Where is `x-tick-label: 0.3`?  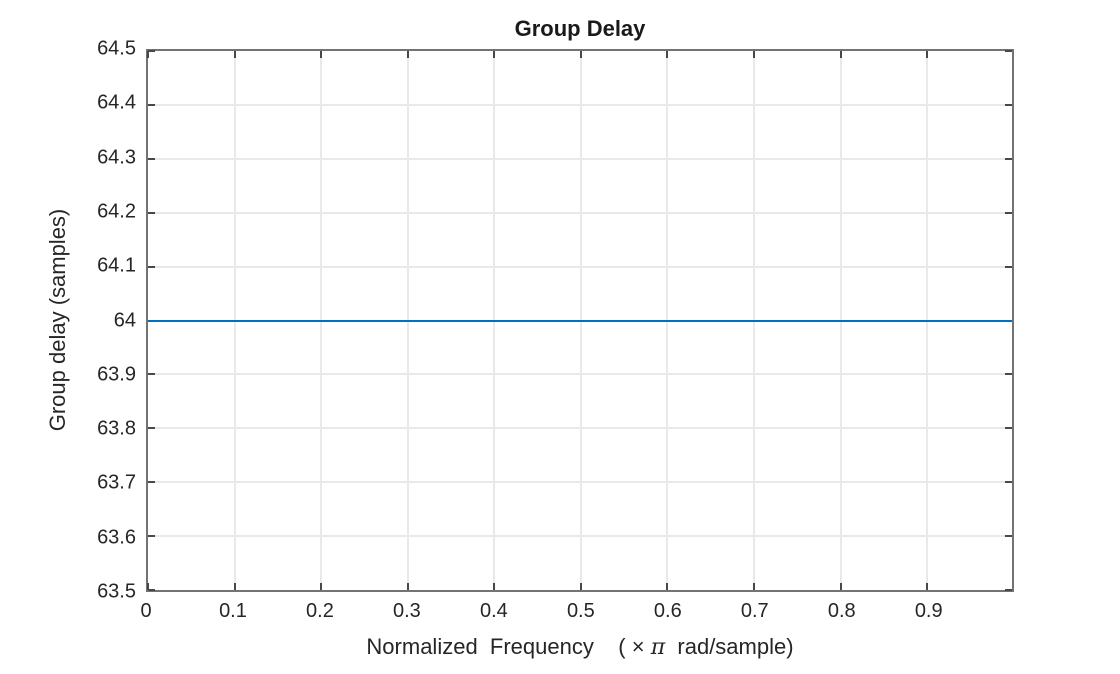 x-tick-label: 0.3 is located at coordinates (407, 611).